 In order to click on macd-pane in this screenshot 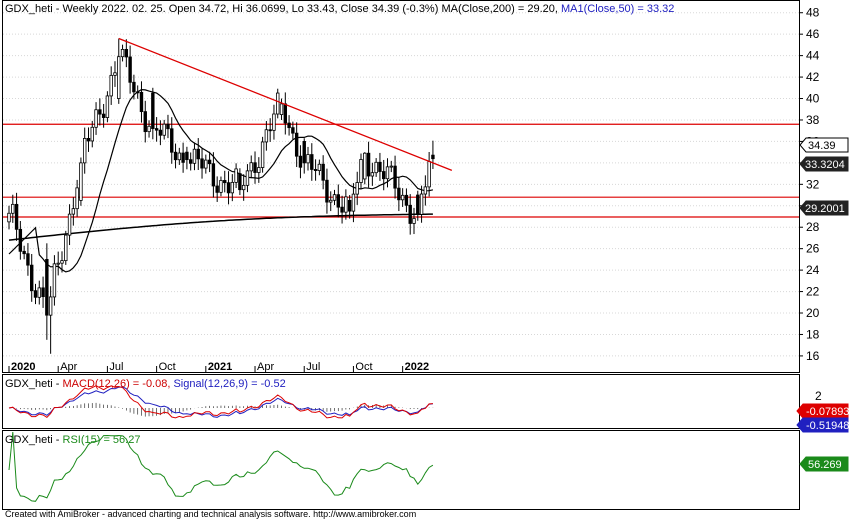, I will do `click(401, 401)`.